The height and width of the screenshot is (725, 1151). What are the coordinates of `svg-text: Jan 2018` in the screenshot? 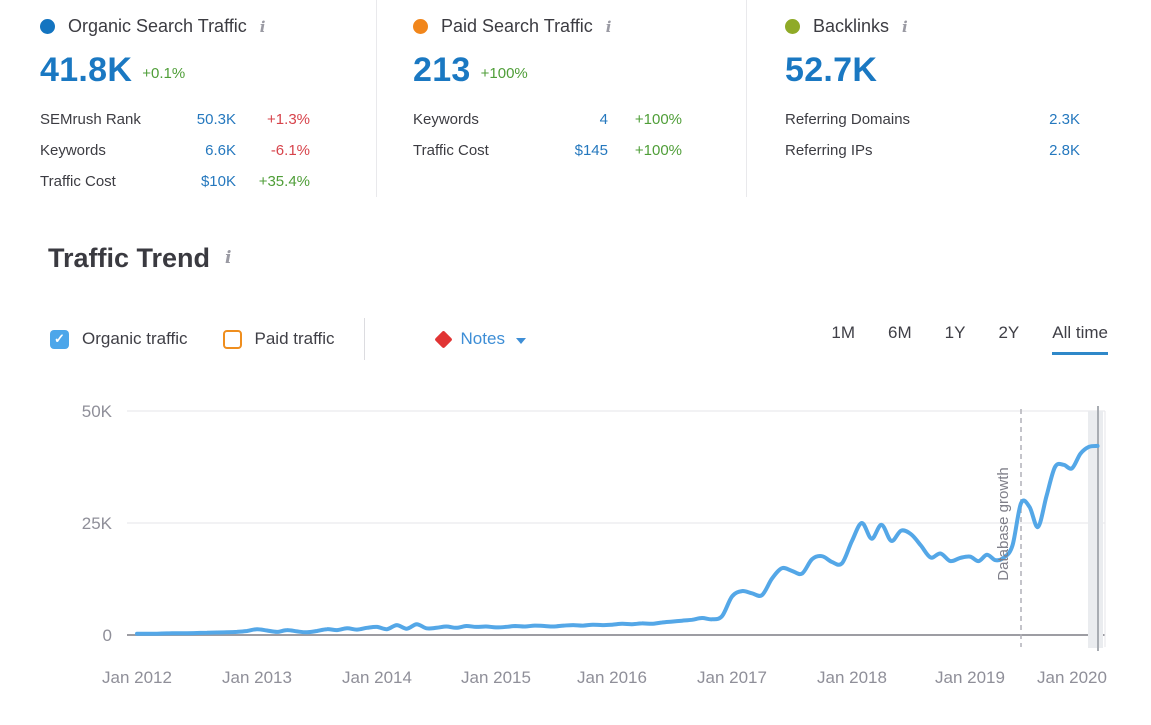 It's located at (852, 677).